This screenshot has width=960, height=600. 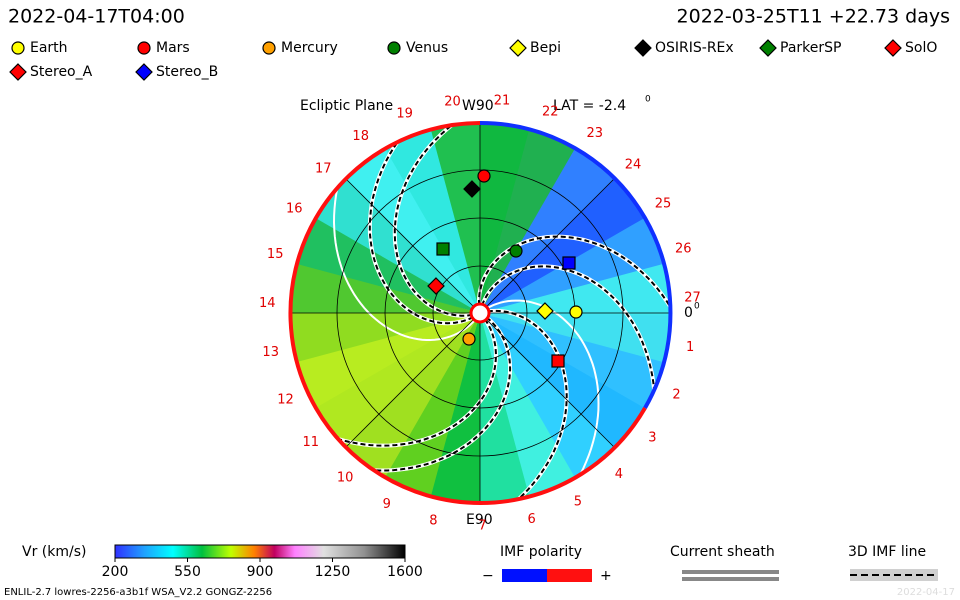 What do you see at coordinates (173, 48) in the screenshot?
I see `legend-label: Mars` at bounding box center [173, 48].